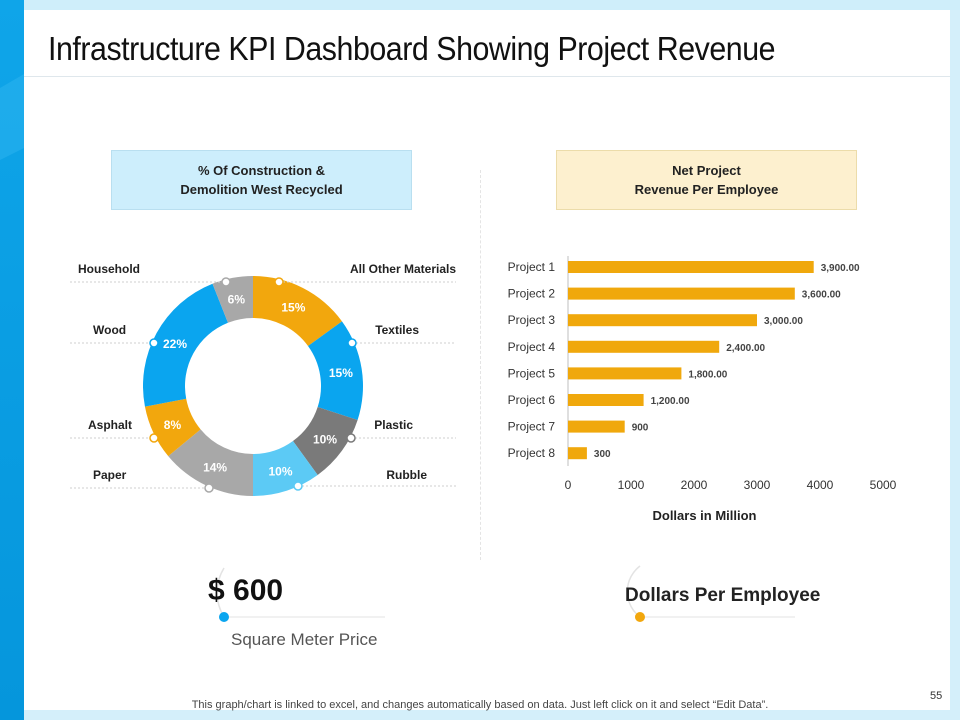  I want to click on donut-category-label: Rubble, so click(406, 475).